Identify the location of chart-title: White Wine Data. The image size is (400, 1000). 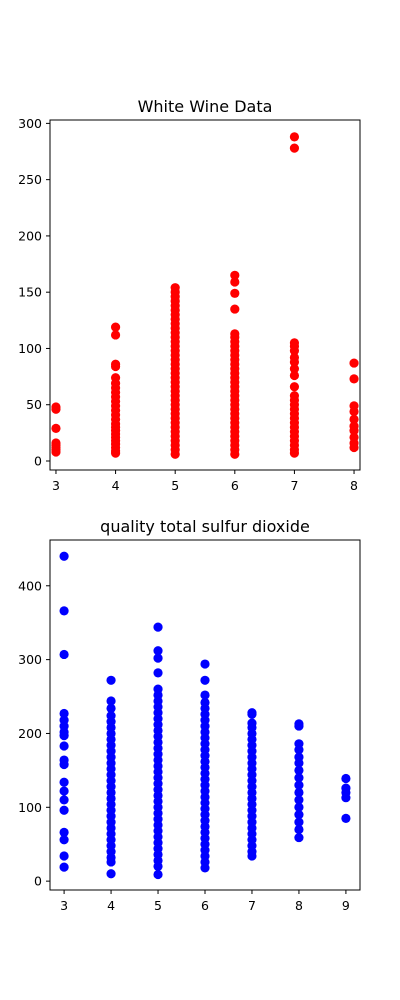
(205, 106).